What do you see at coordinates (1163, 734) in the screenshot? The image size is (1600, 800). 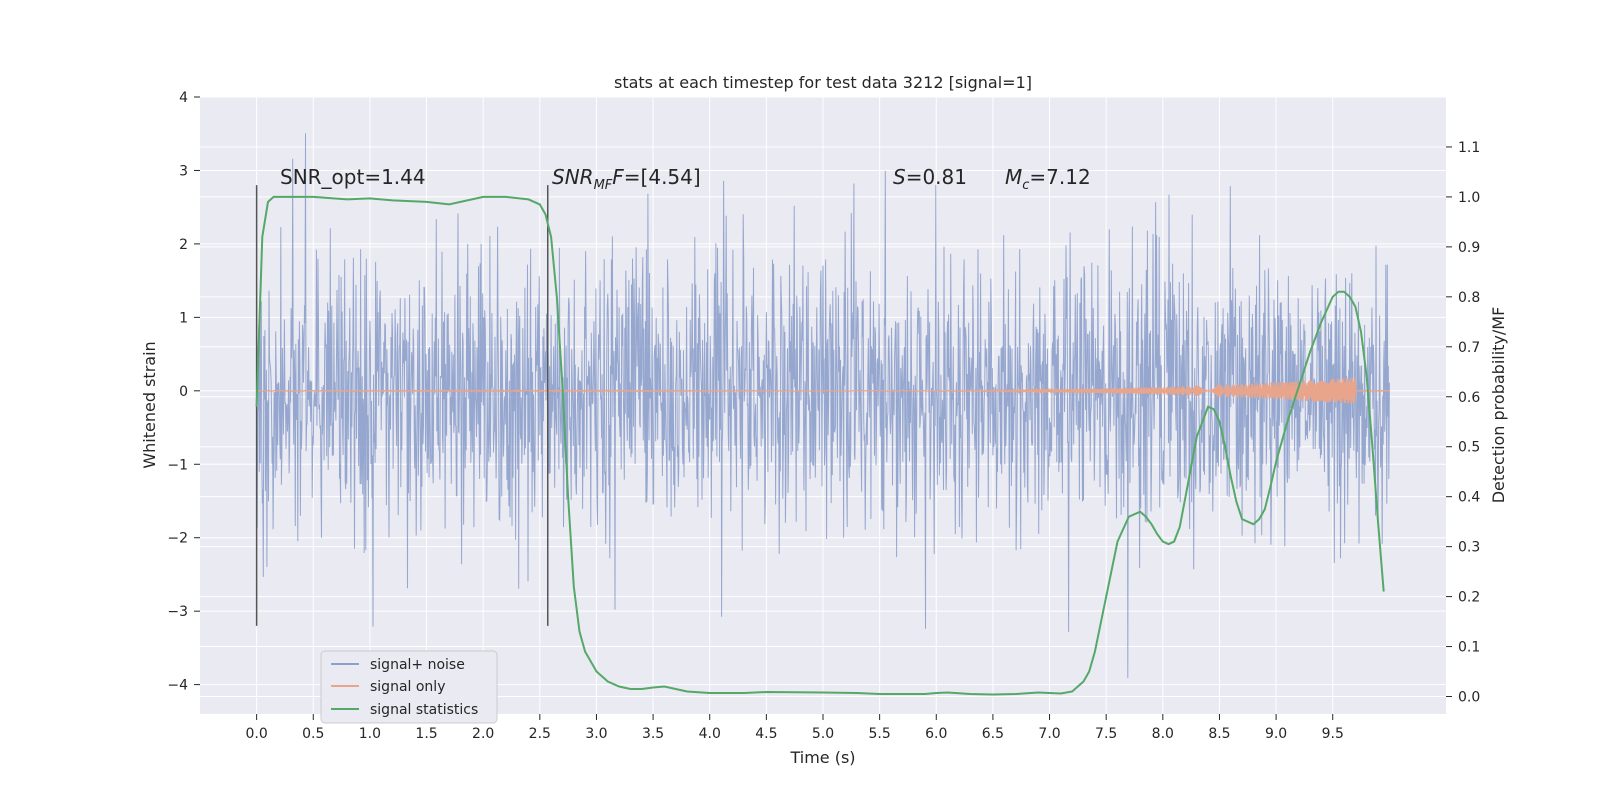 I see `x-tick-label-16: 8.0` at bounding box center [1163, 734].